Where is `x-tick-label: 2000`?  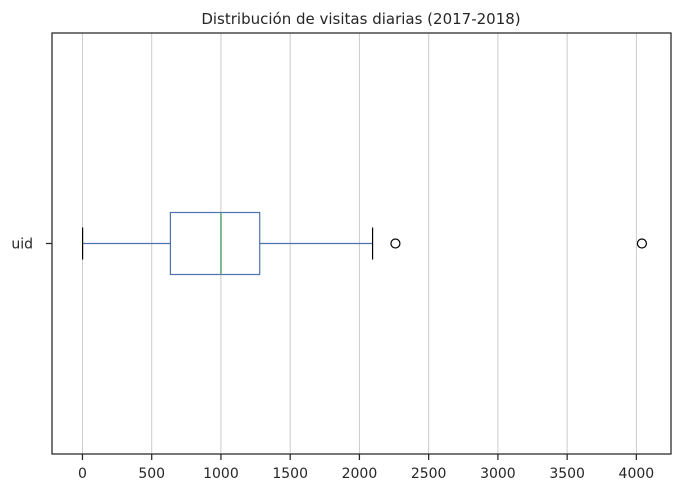 x-tick-label: 2000 is located at coordinates (360, 474).